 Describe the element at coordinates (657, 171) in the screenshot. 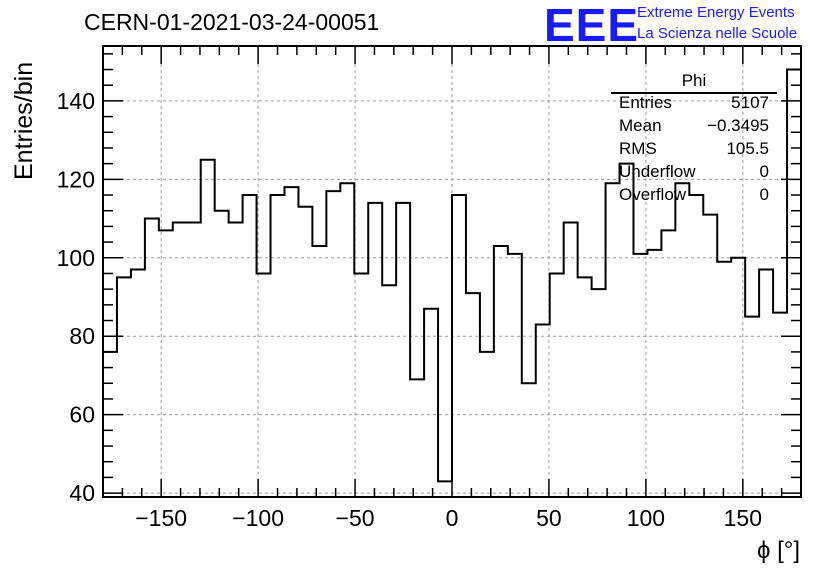

I see `stats-label: Underflow` at that location.